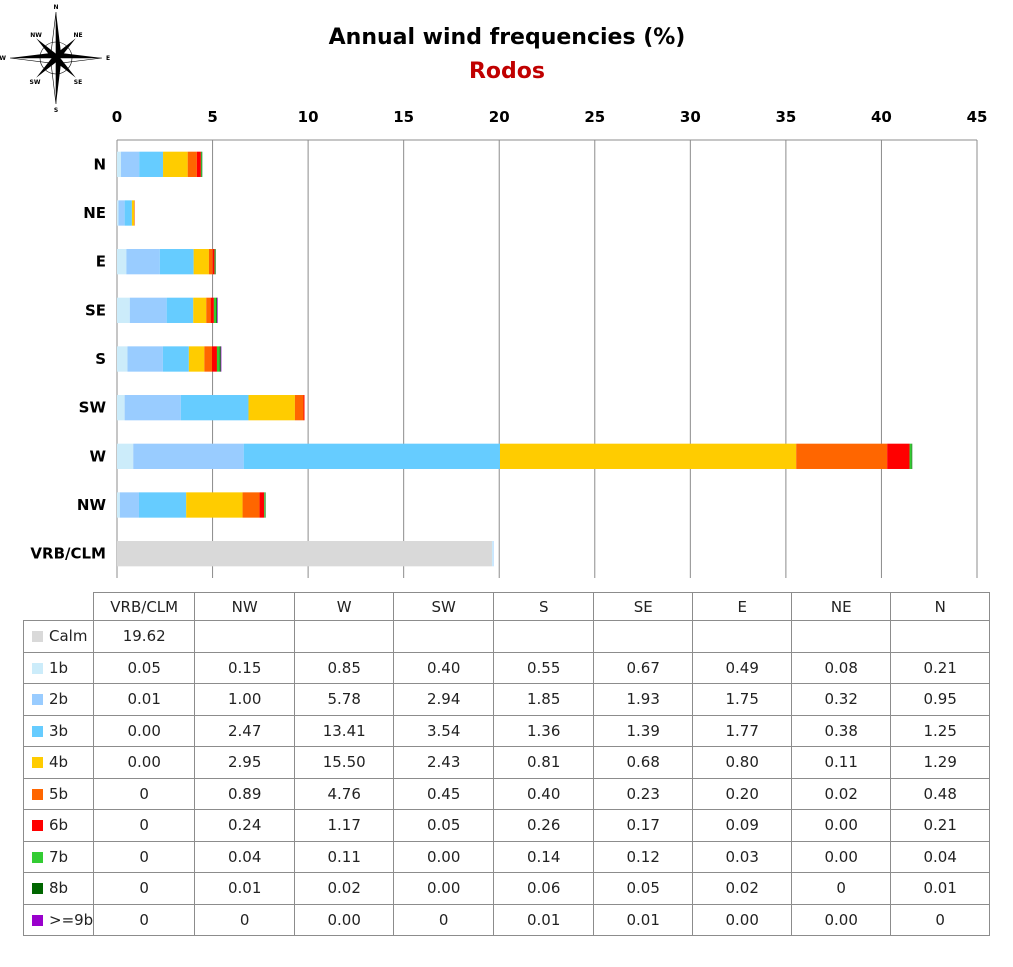  I want to click on table-row-header: 4b, so click(58, 762).